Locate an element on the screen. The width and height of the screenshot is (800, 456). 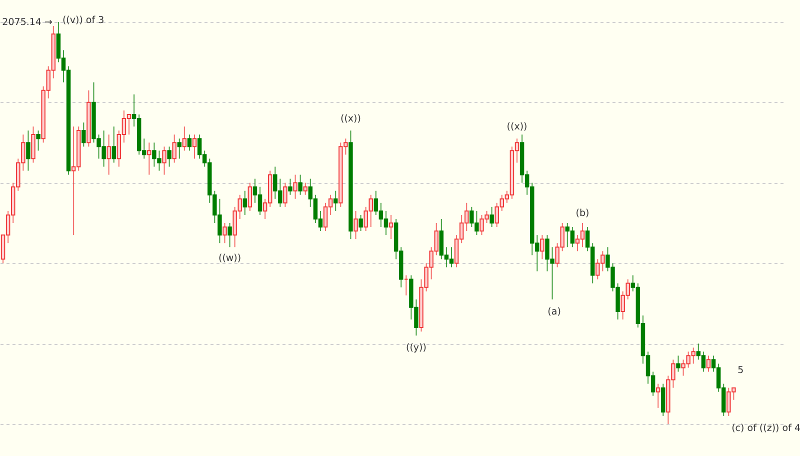
text: 5 is located at coordinates (741, 370).